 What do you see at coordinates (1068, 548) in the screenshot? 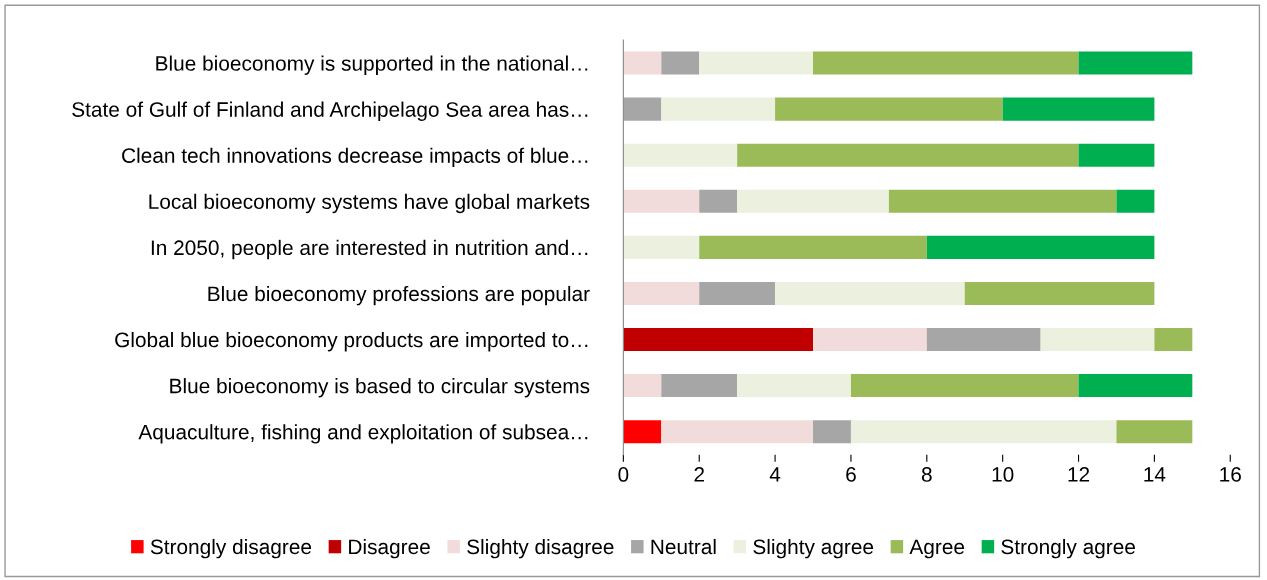
I see `legend-label: Strongly agree` at bounding box center [1068, 548].